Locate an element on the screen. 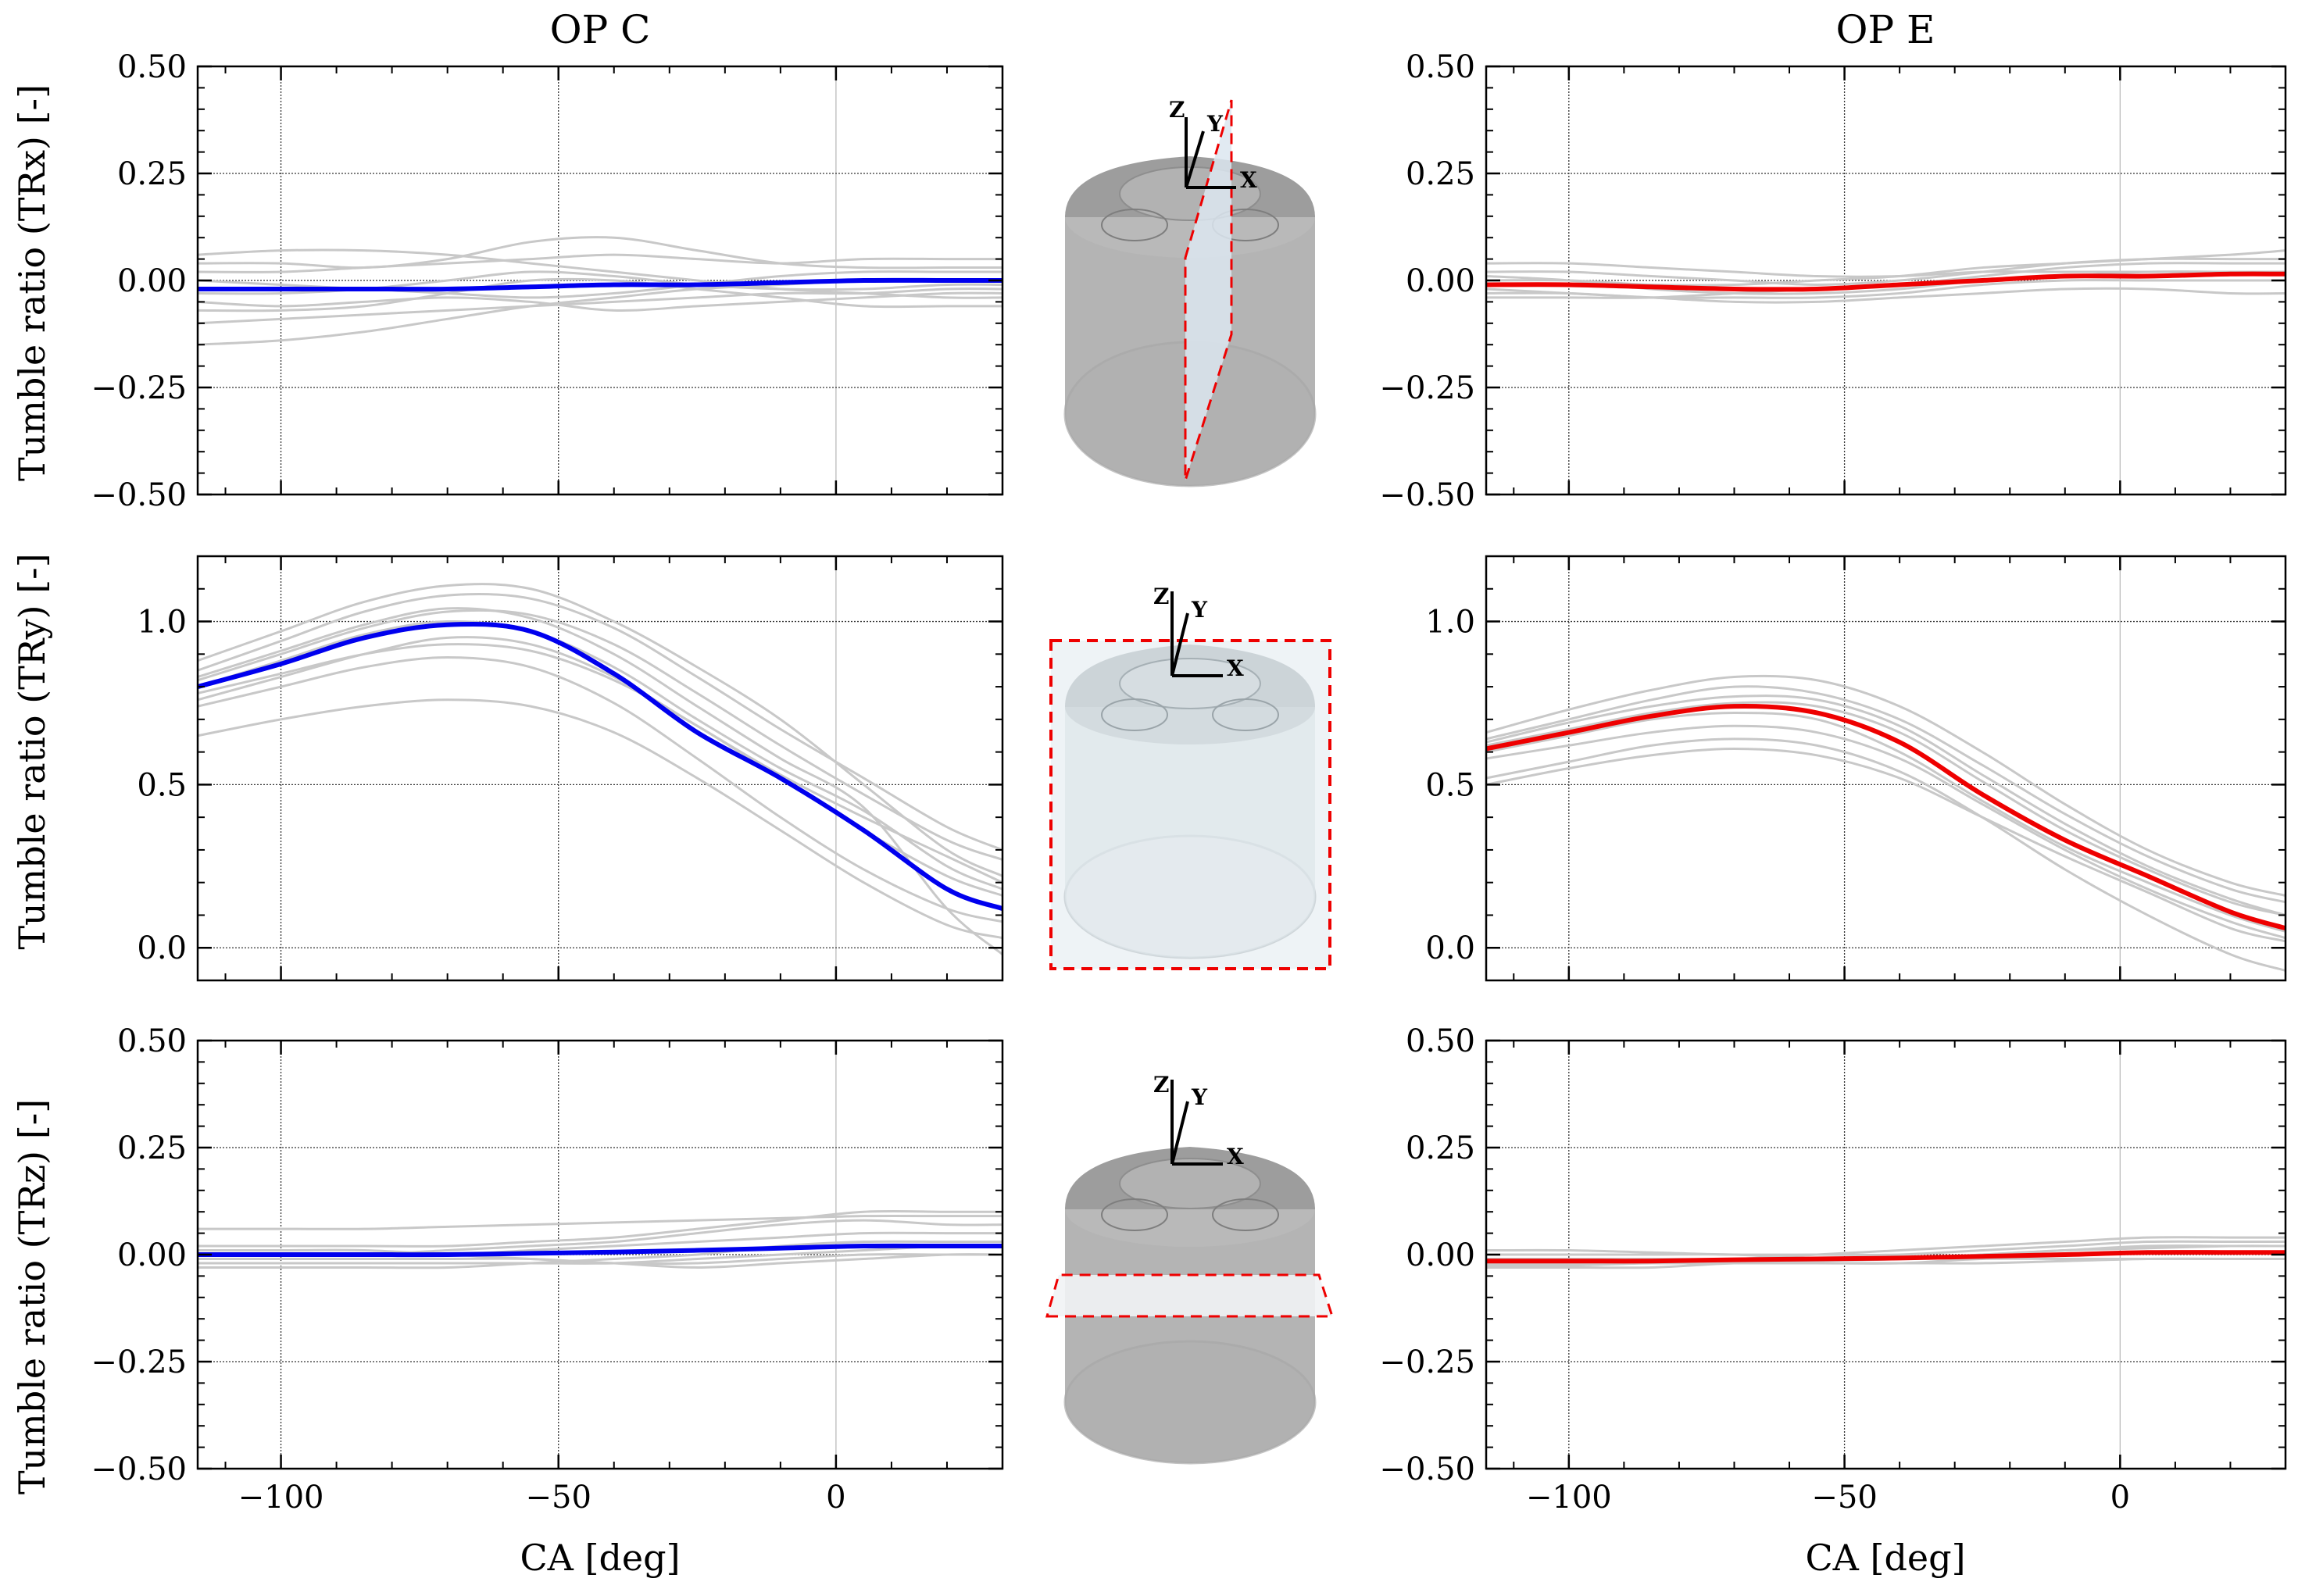 This screenshot has height=1596, width=2298. ylabel-trx: Tumble ratio (TRx) [-] is located at coordinates (32, 282).